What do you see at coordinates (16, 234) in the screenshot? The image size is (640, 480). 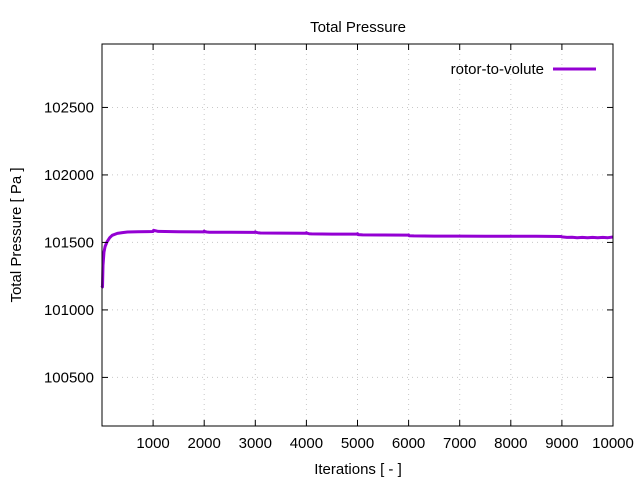 I see `y-axis-label: Total Pressure [ Pa ]` at bounding box center [16, 234].